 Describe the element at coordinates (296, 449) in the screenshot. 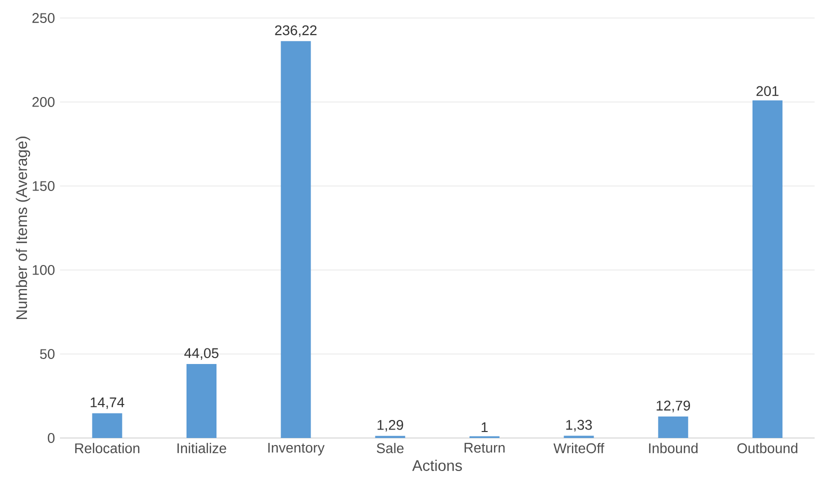

I see `x-tick-label: Inventory` at that location.